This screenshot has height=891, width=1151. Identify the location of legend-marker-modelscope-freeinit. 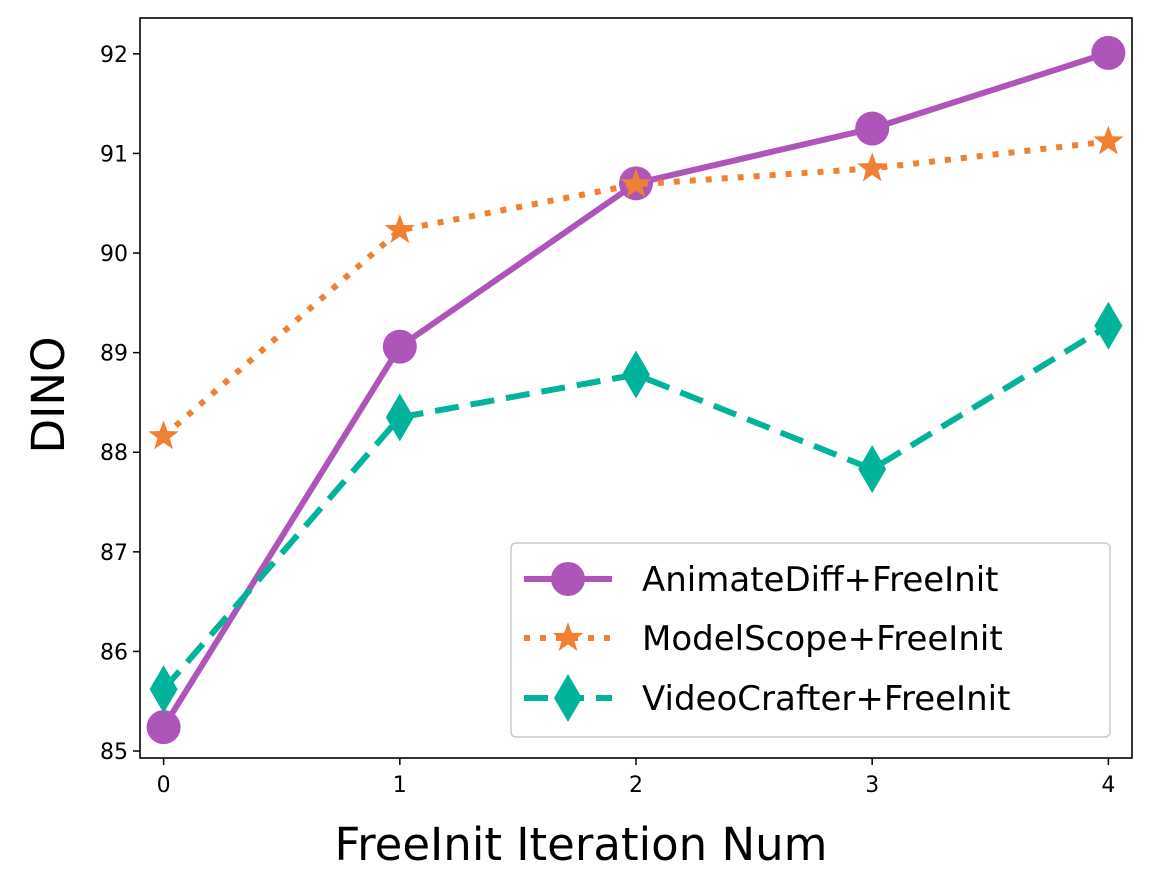
(568, 636).